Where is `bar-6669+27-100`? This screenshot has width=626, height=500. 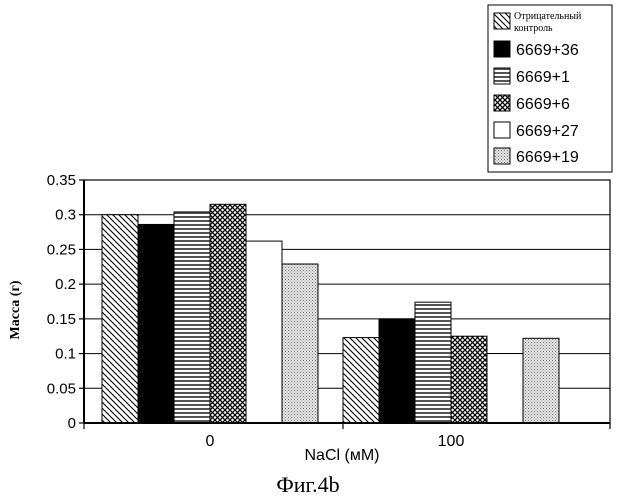
bar-6669+27-100 is located at coordinates (505, 388).